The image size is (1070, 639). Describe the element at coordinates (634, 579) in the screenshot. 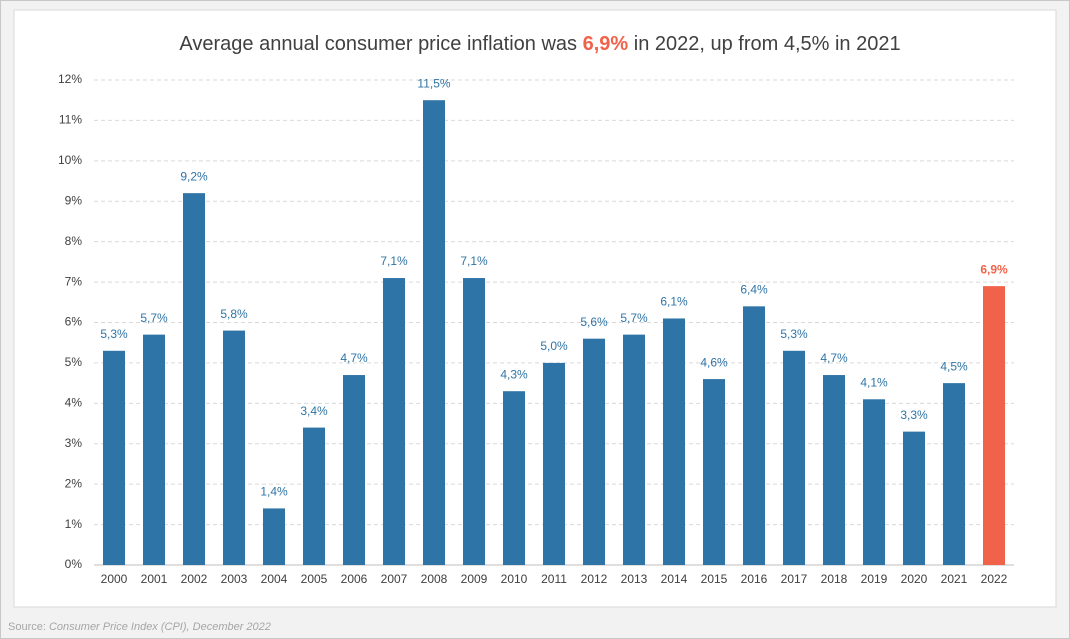

I see `x-tick-label: 2013` at that location.